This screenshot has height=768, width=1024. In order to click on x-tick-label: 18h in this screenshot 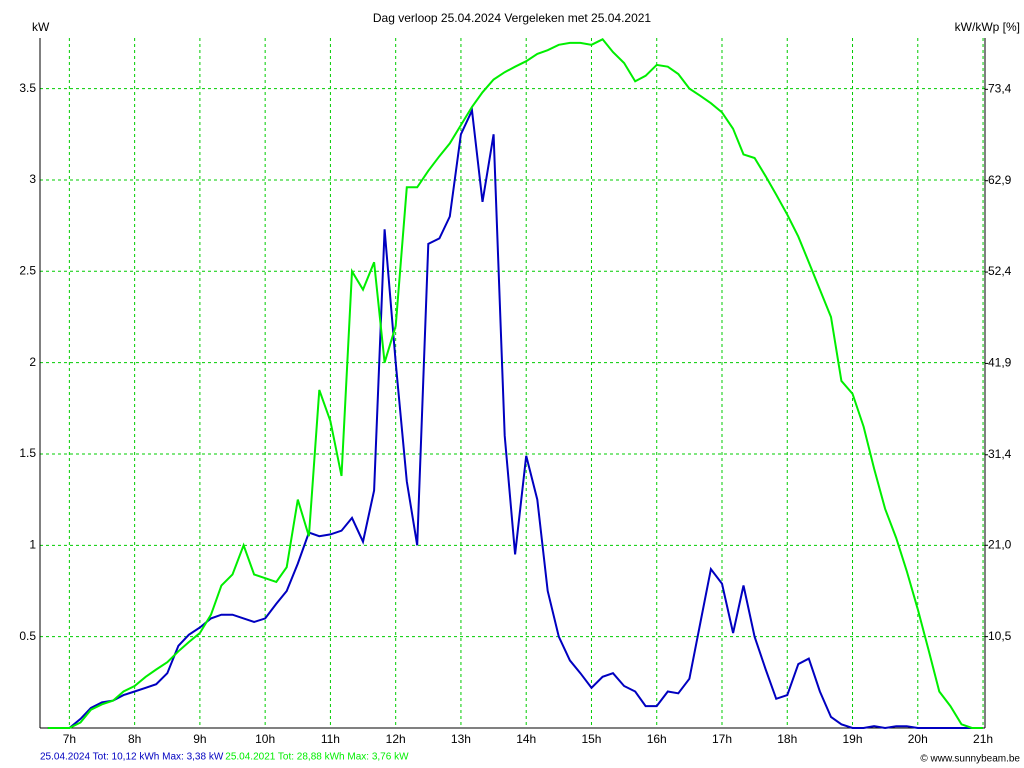, I will do `click(787, 739)`.